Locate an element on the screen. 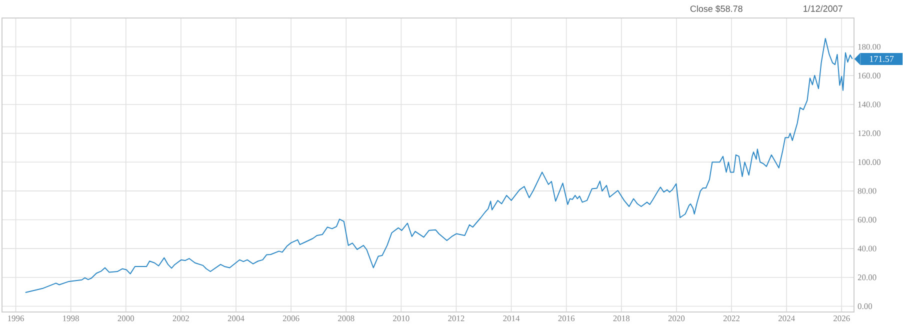 Image resolution: width=903 pixels, height=333 pixels. x-tick-label: 2008 is located at coordinates (346, 319).